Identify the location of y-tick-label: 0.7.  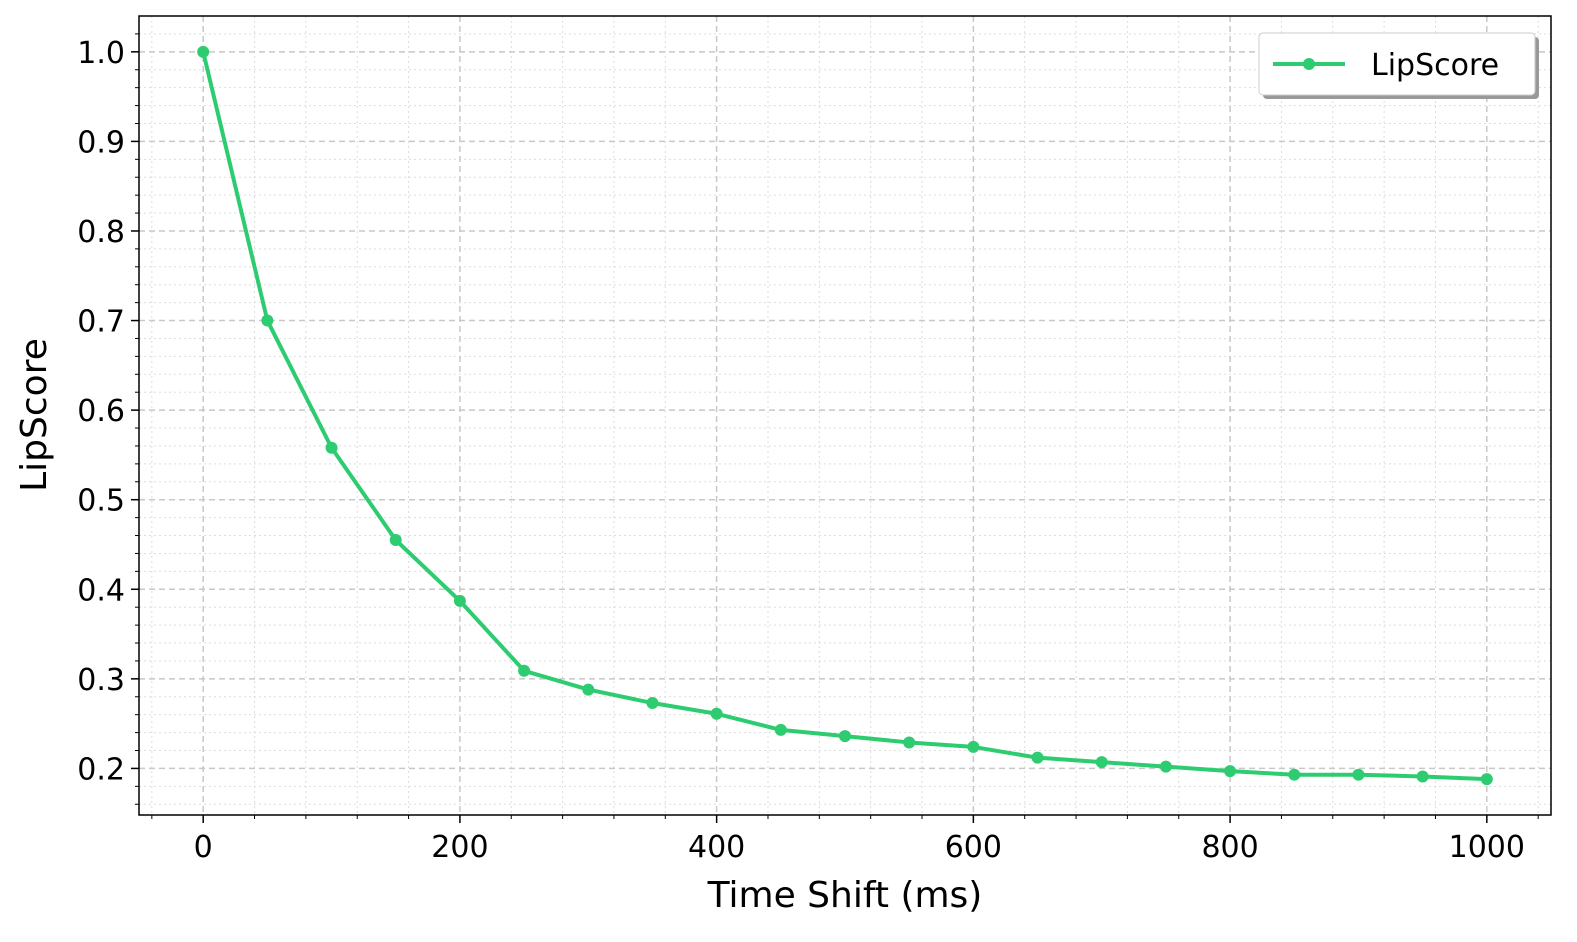
(101, 322).